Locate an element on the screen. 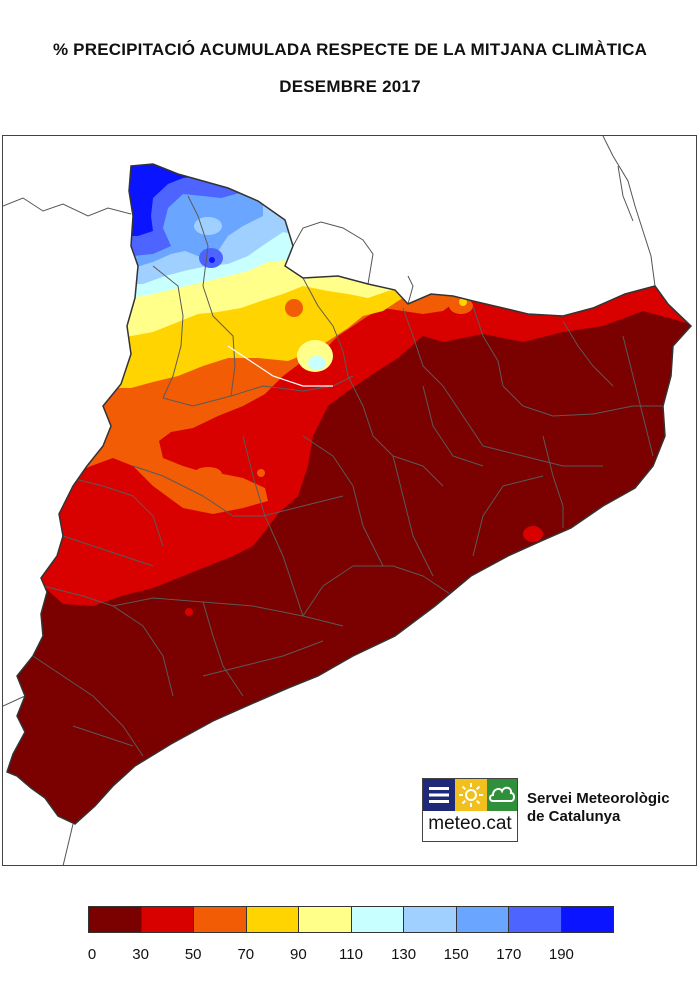  agency-name: Servei Meteorològic de Catalunya is located at coordinates (598, 808).